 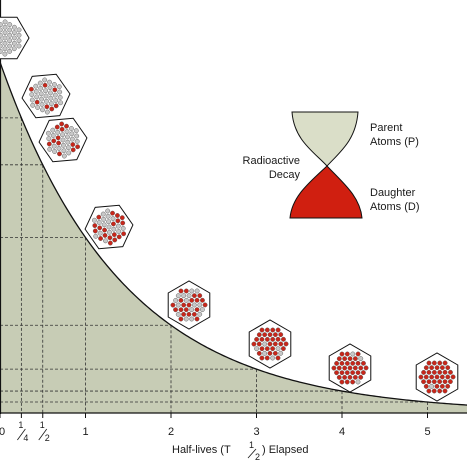 What do you see at coordinates (325, 139) in the screenshot?
I see `hourglass-parent-bulb` at bounding box center [325, 139].